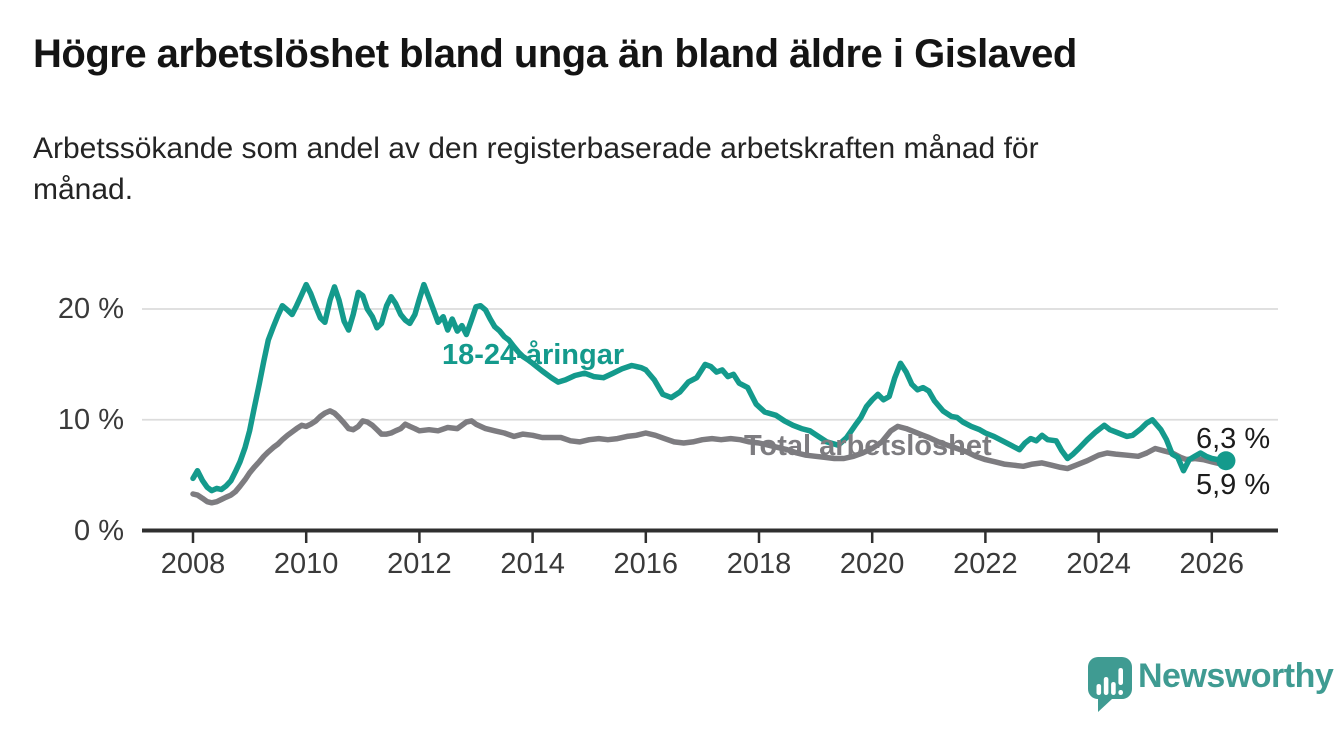 The image size is (1340, 734). What do you see at coordinates (1233, 485) in the screenshot?
I see `end-value-label-total: 5,9 %` at bounding box center [1233, 485].